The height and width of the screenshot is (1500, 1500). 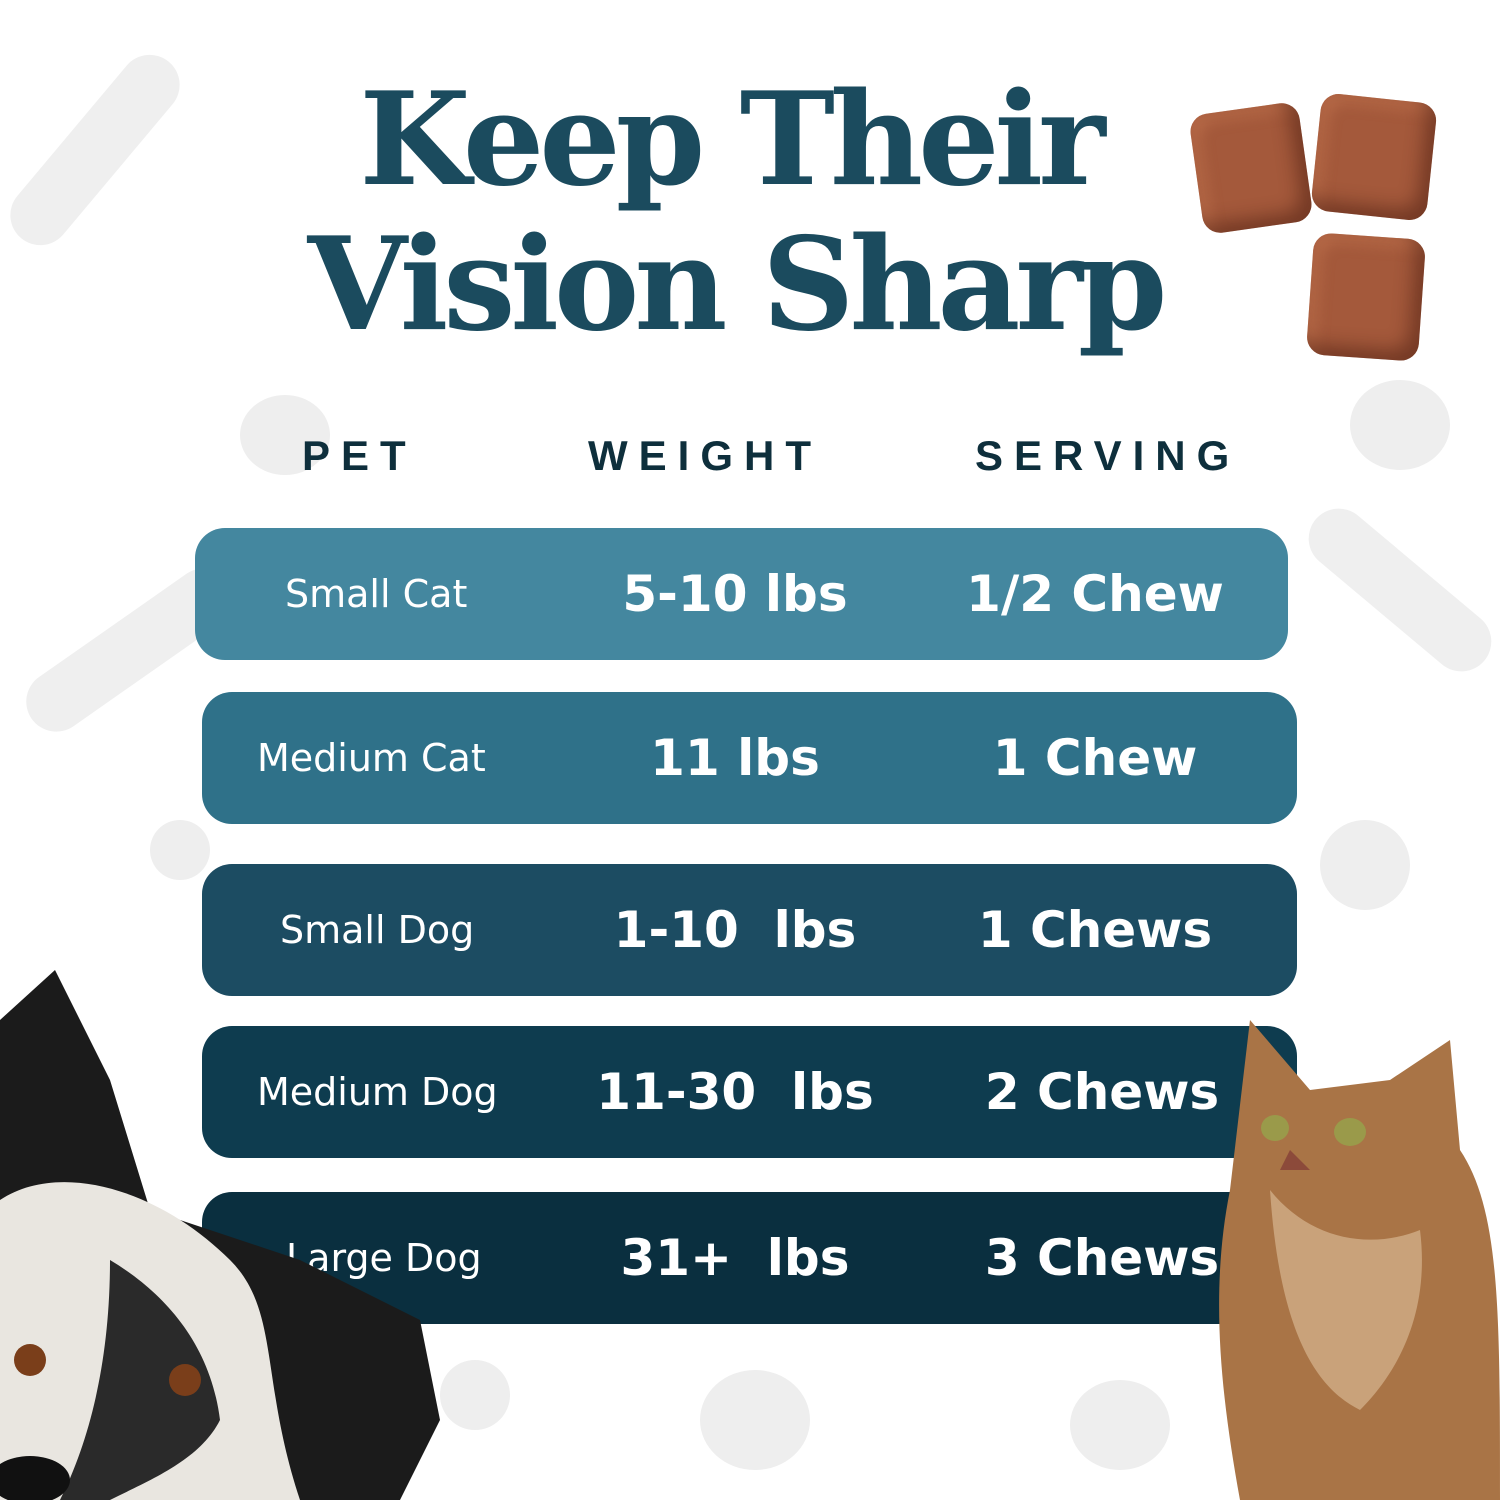 I want to click on pet-cell: Small Dog, so click(x=377, y=930).